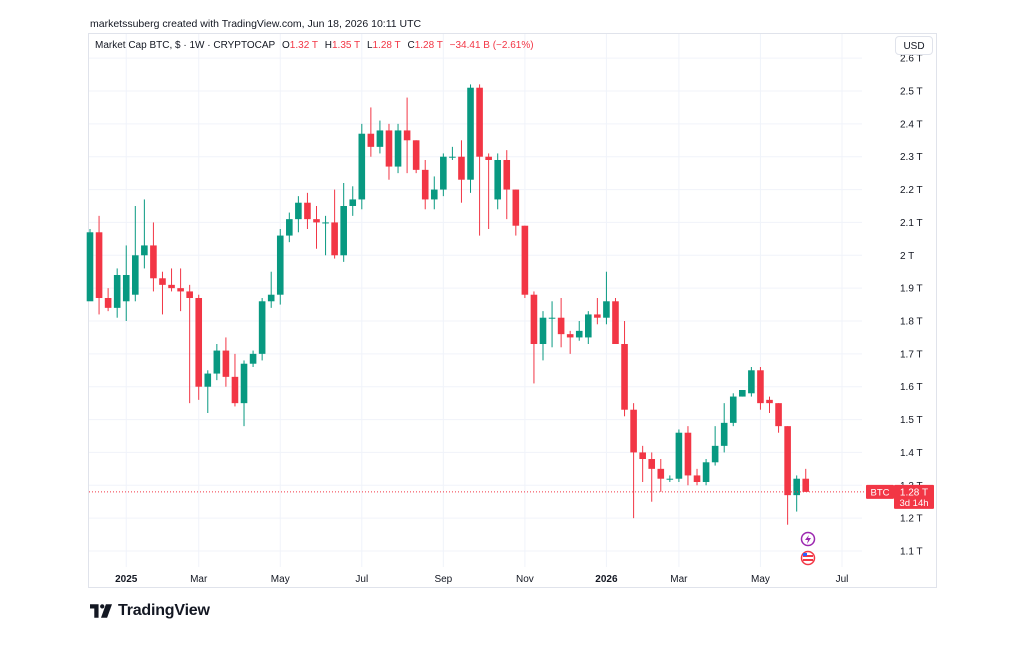 The image size is (1013, 651). I want to click on x-tick-label: Mar, so click(199, 579).